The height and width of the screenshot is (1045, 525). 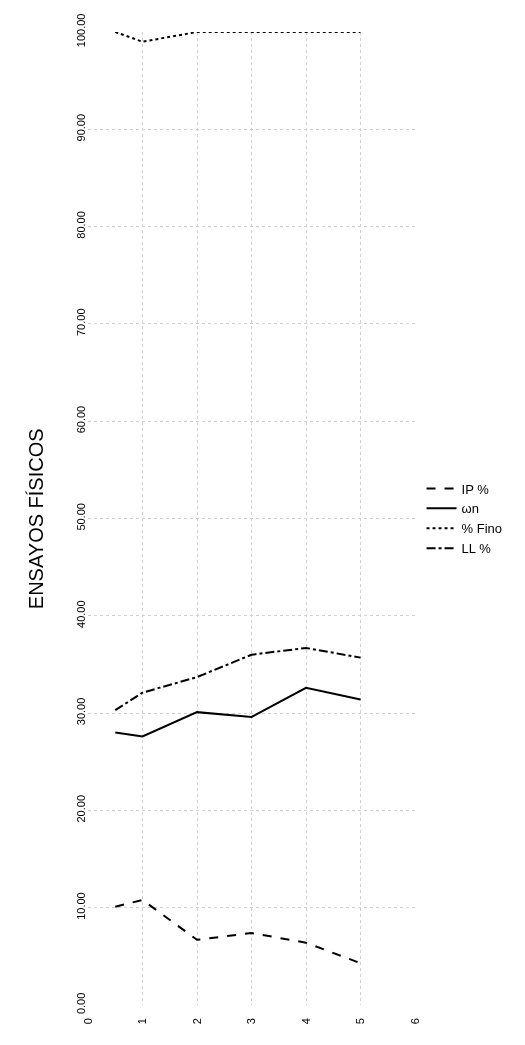 What do you see at coordinates (142, 1021) in the screenshot?
I see `x-tick-label: 1` at bounding box center [142, 1021].